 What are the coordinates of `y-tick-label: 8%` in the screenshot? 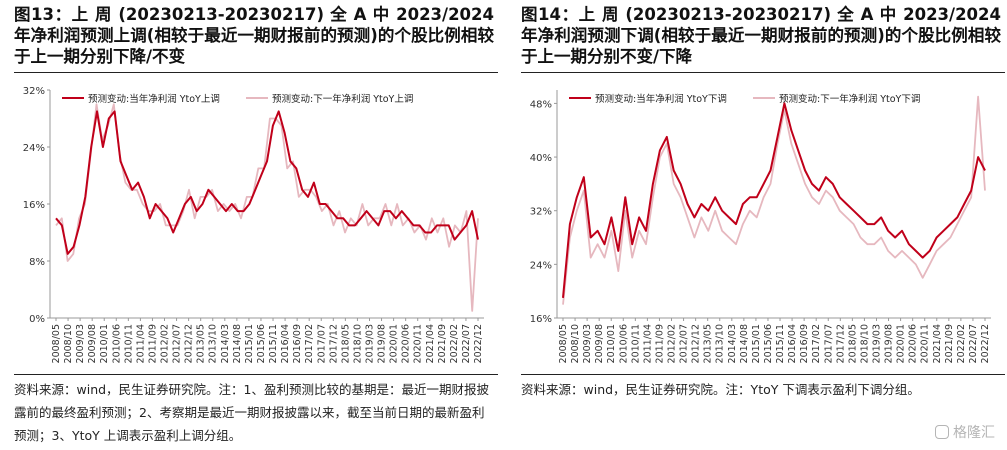 It's located at (37, 262).